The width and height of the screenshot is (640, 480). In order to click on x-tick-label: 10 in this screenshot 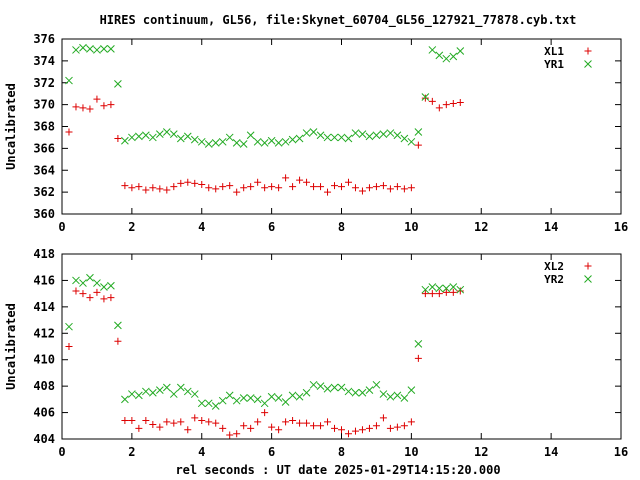, I will do `click(411, 227)`.